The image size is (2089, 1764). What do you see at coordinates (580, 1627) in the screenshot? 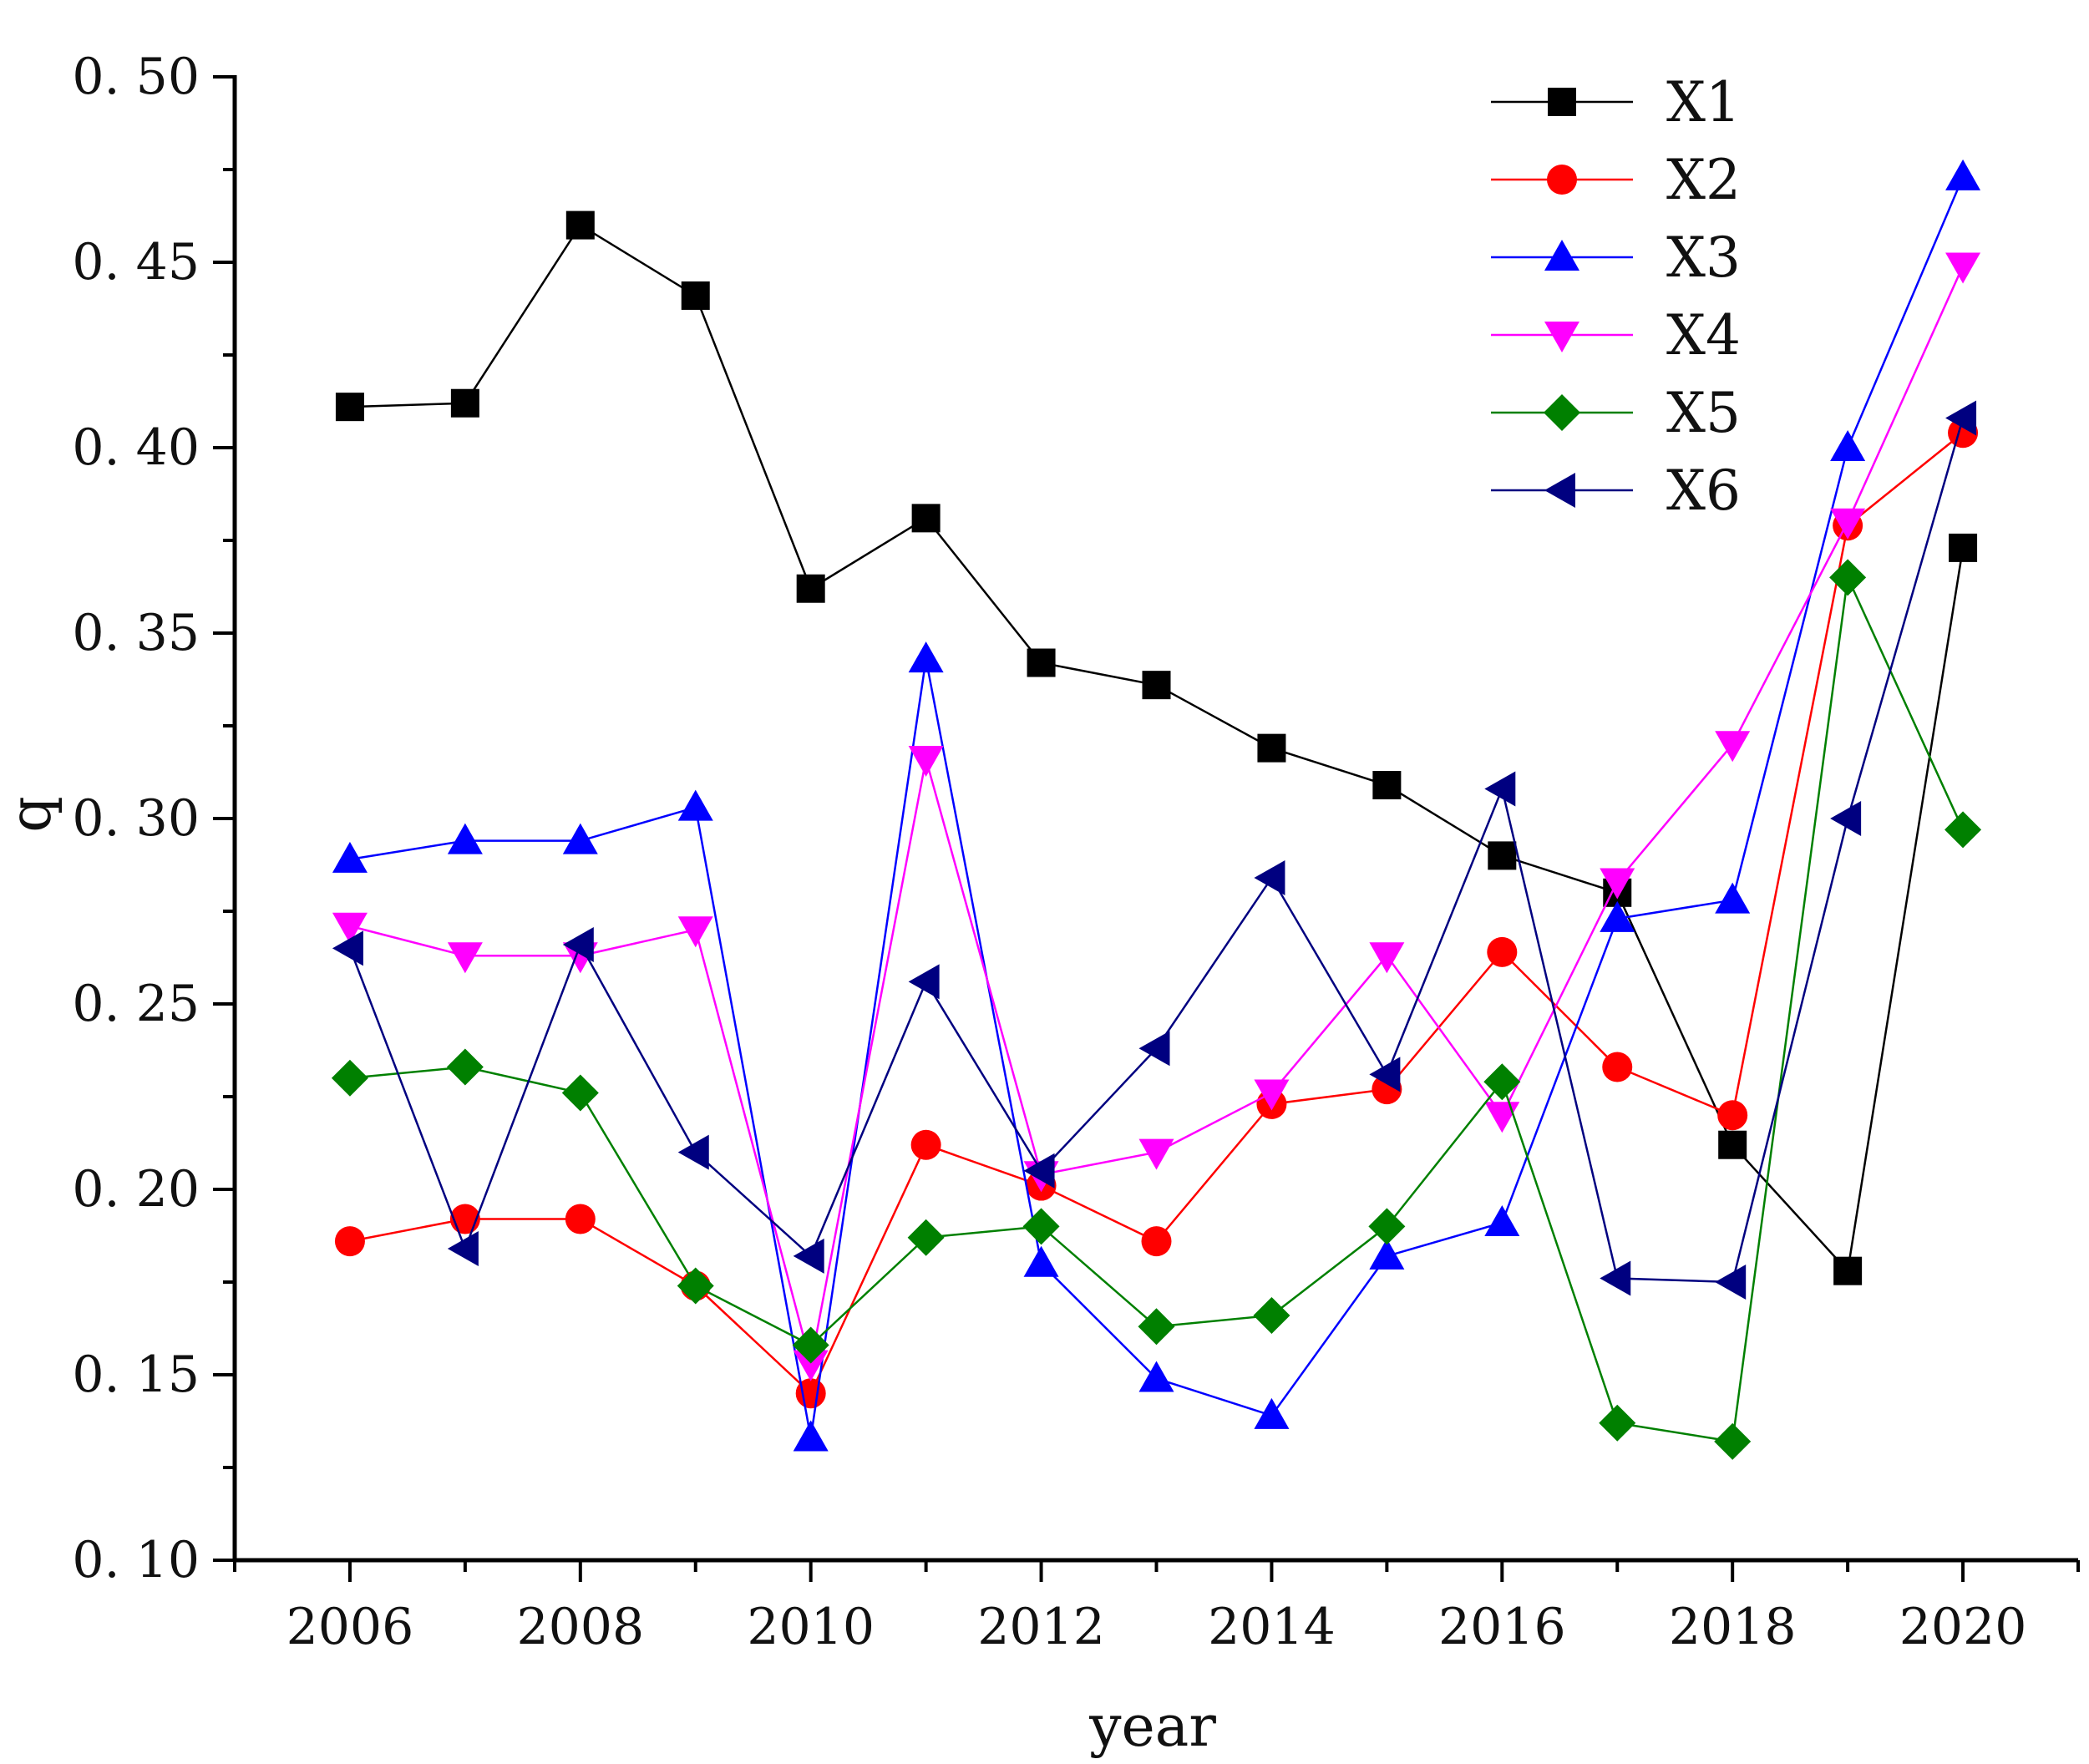
I see `x-tick-label: 2008` at bounding box center [580, 1627].